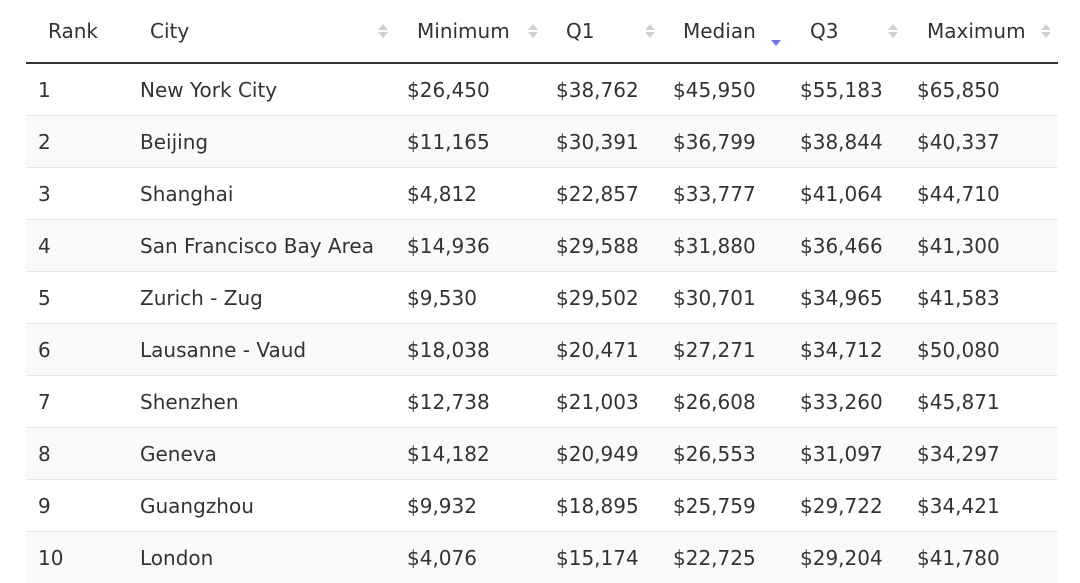  What do you see at coordinates (448, 245) in the screenshot?
I see `cell-minimum: $14,936` at bounding box center [448, 245].